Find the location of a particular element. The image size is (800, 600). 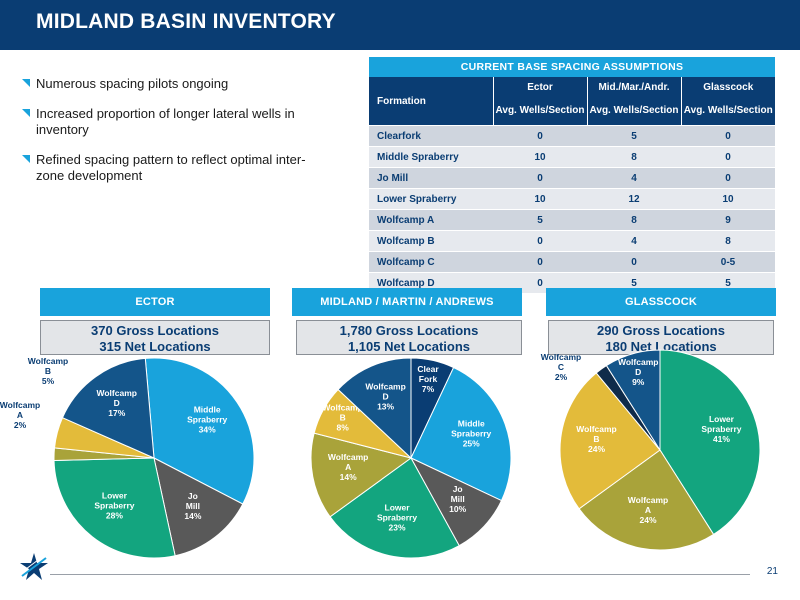

value-cell: 9 is located at coordinates (728, 220).